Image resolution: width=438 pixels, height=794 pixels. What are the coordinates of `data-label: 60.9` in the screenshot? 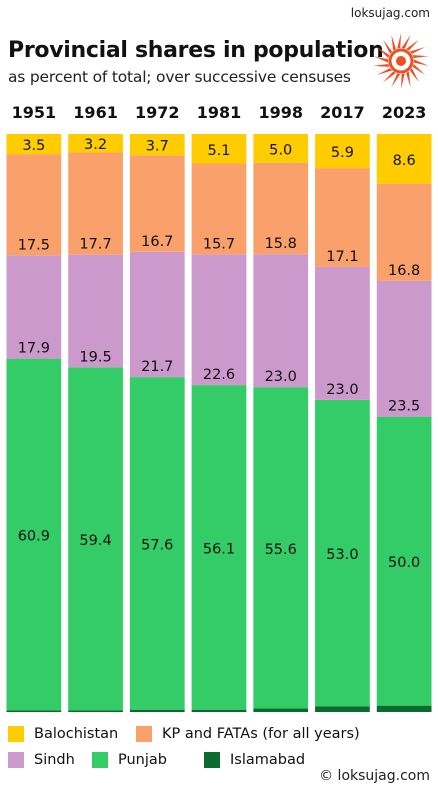 It's located at (34, 536).